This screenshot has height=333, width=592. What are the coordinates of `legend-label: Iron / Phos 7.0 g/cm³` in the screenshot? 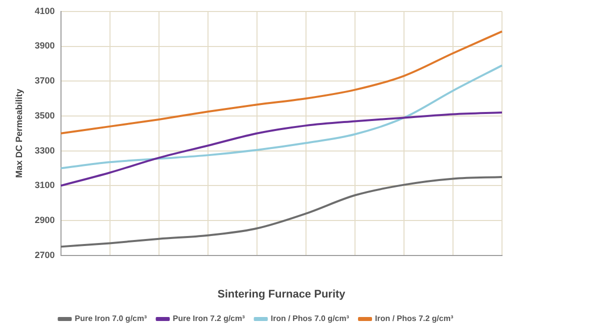 It's located at (310, 319).